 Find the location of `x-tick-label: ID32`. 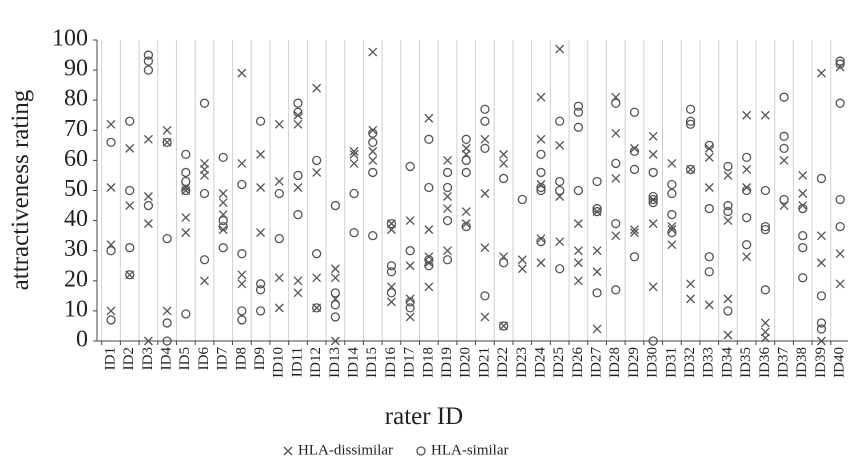

x-tick-label: ID32 is located at coordinates (690, 362).